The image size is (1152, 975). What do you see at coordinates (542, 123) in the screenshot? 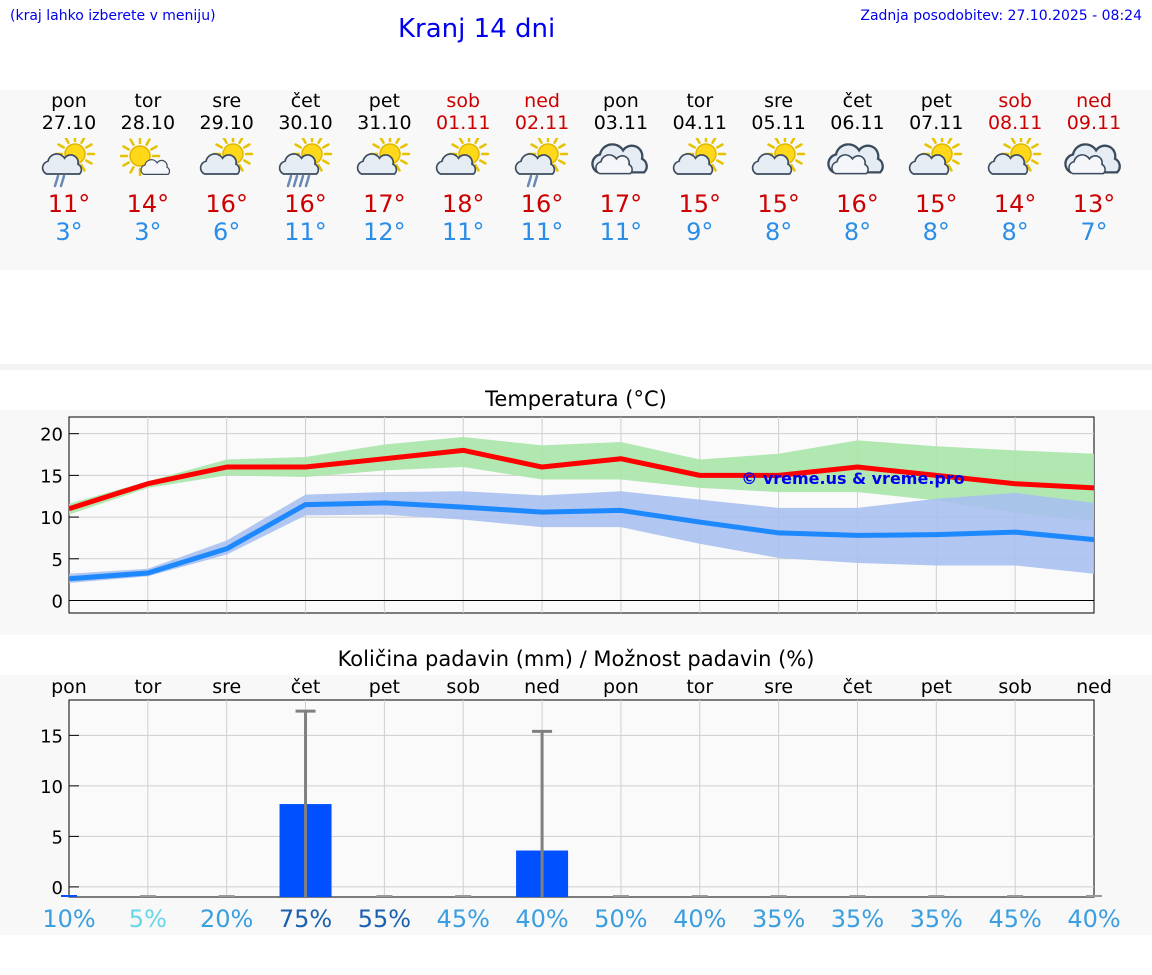
I see `day-date: 02.11` at bounding box center [542, 123].